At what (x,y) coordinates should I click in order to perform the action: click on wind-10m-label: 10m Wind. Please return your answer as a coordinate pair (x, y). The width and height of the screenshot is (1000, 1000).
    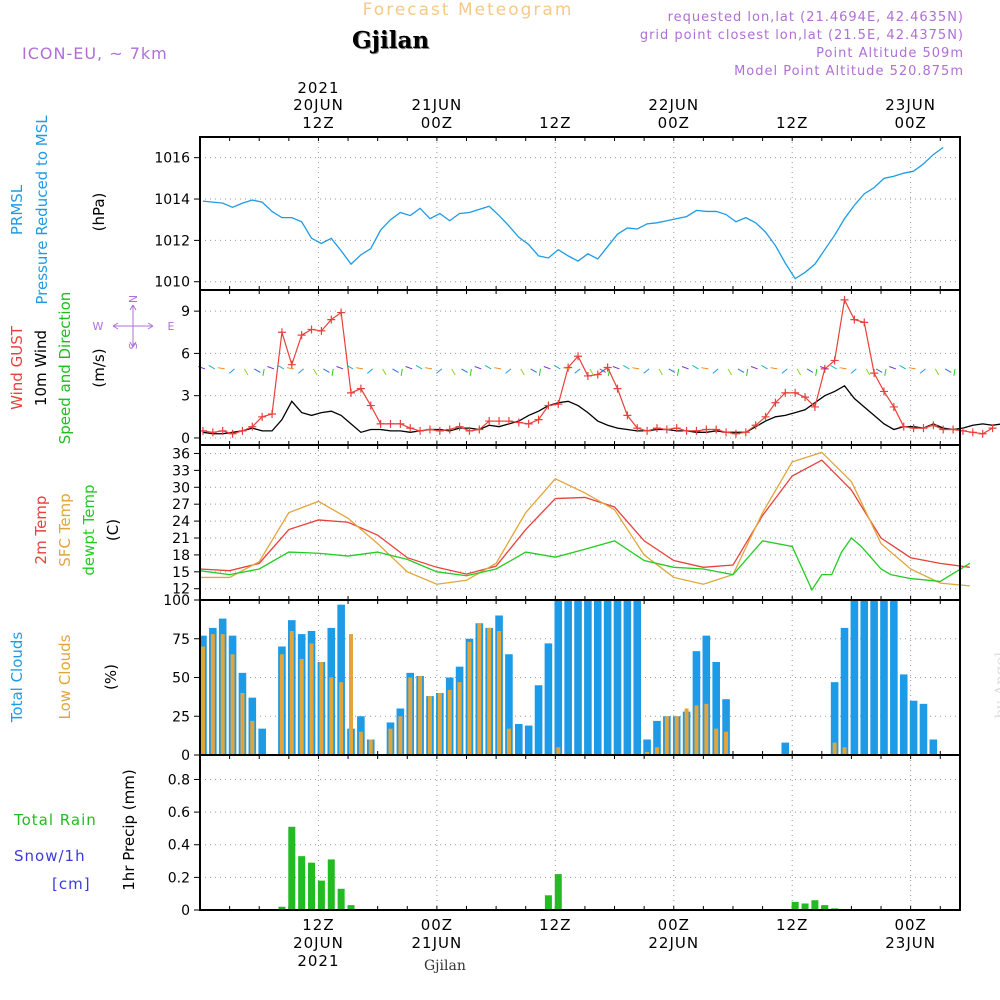
    Looking at the image, I should click on (41, 368).